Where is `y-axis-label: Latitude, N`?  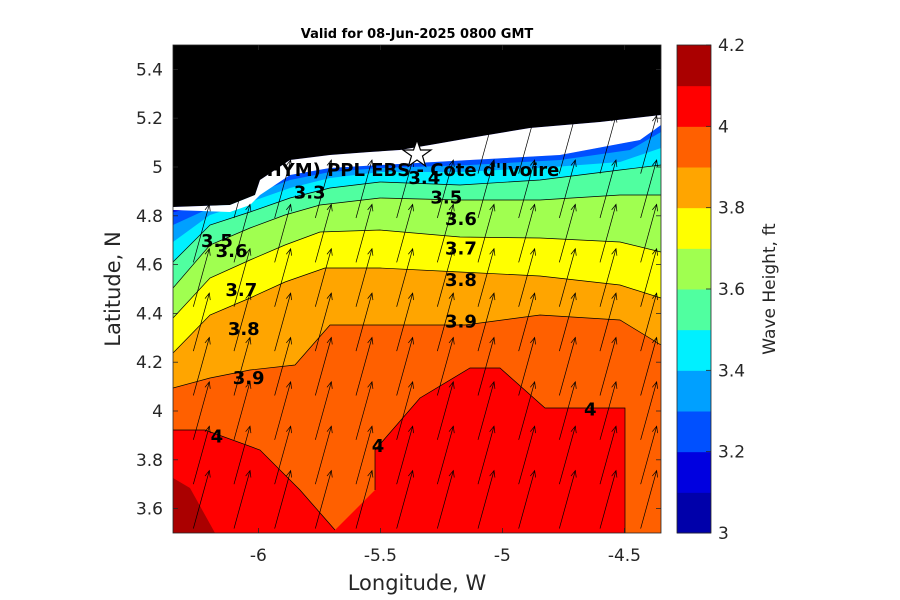
y-axis-label: Latitude, N is located at coordinates (113, 289).